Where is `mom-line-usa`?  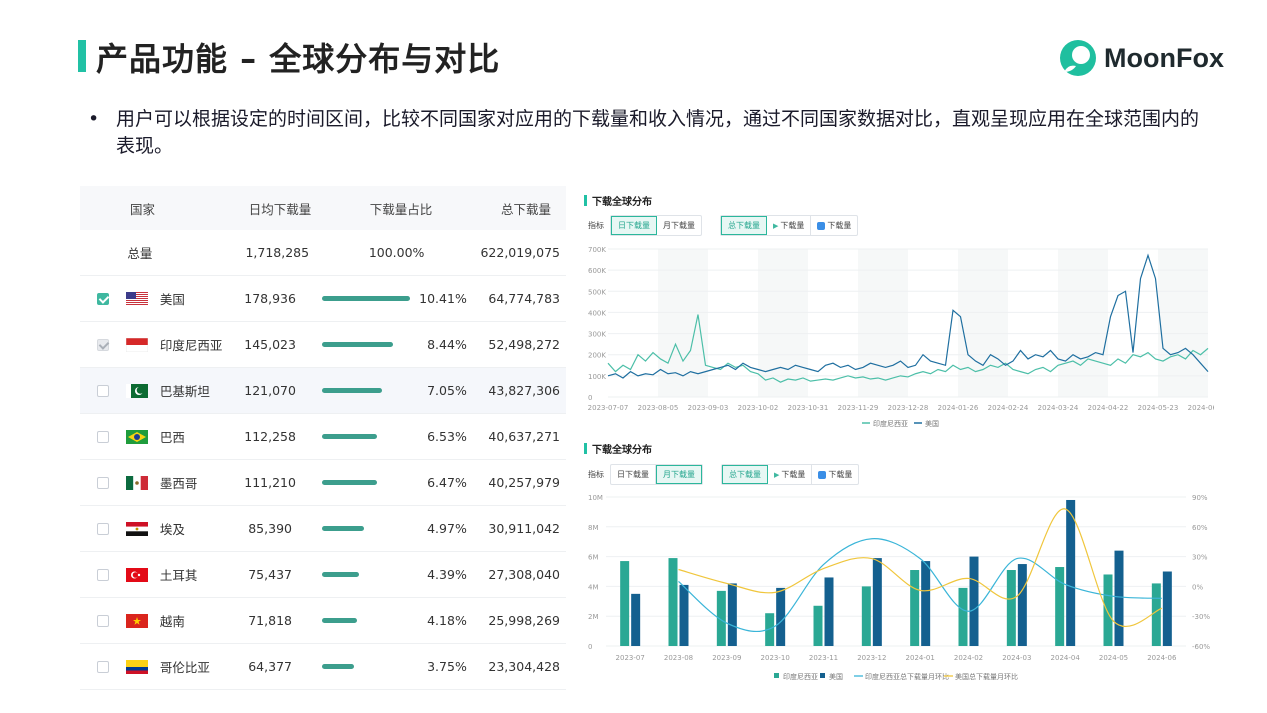 mom-line-usa is located at coordinates (920, 568).